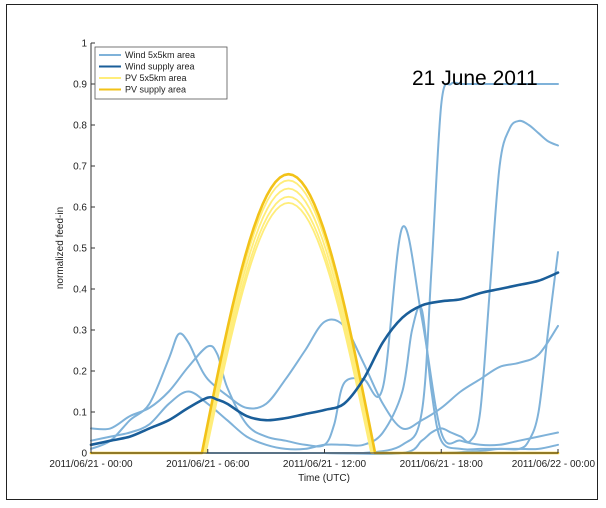 This screenshot has width=606, height=508. Describe the element at coordinates (324, 478) in the screenshot. I see `x-axis-label: Time (UTC)` at that location.